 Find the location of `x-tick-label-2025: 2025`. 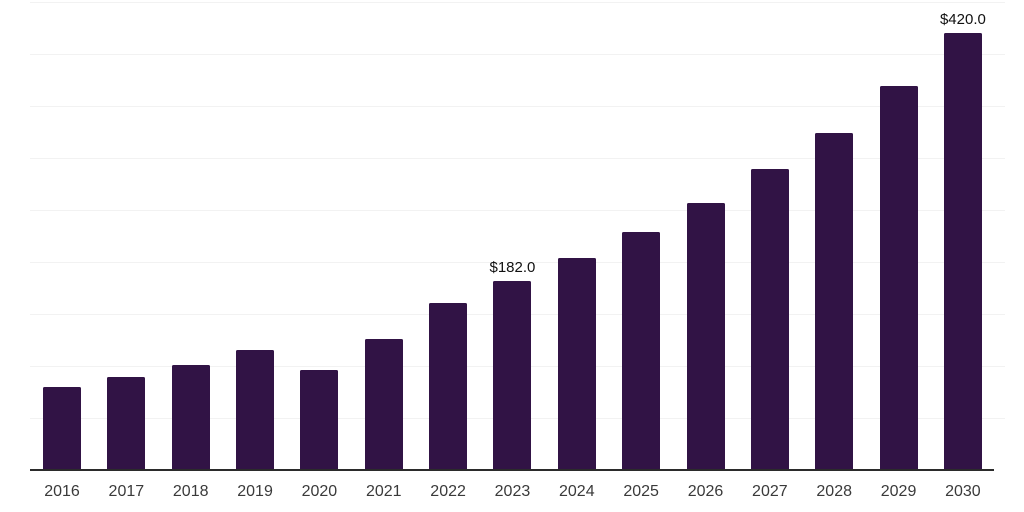

x-tick-label-2025: 2025 is located at coordinates (641, 491).